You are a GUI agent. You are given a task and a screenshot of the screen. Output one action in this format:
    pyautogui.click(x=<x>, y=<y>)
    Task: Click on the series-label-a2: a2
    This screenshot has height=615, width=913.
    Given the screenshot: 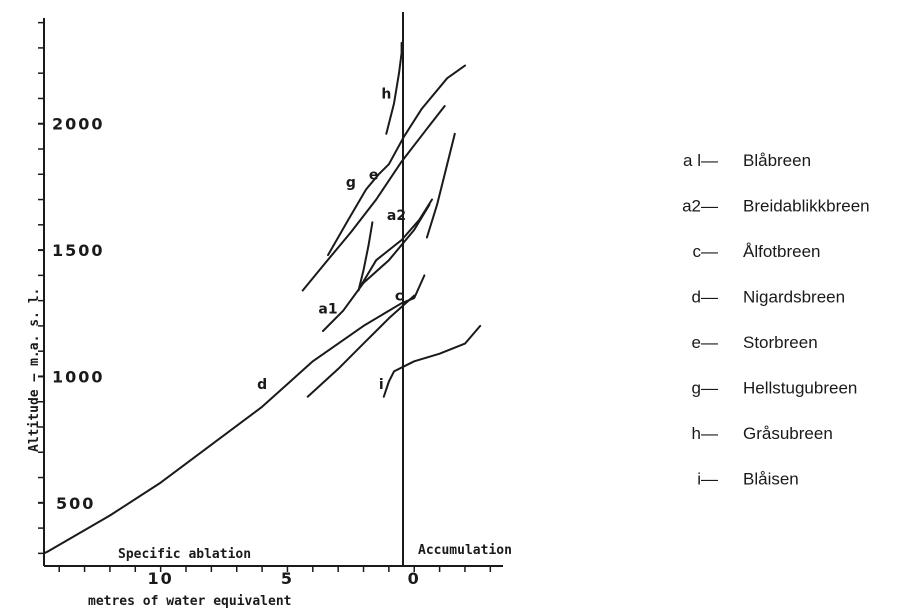 What is the action you would take?
    pyautogui.click(x=396, y=216)
    